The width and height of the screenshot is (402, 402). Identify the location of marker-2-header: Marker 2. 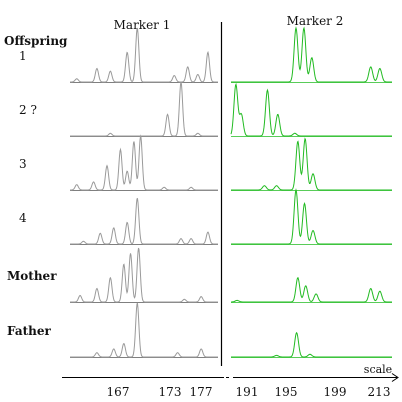
(315, 21).